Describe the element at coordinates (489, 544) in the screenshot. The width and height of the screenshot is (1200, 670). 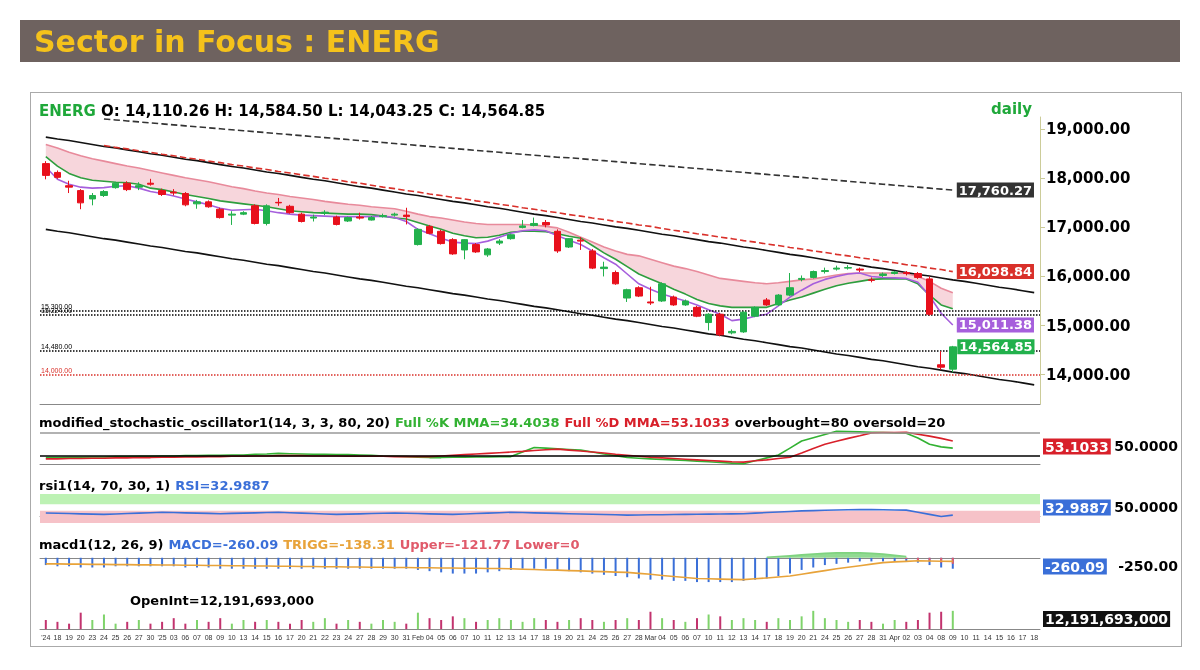
I see `text: Upper=-121.77 Lower=0` at that location.